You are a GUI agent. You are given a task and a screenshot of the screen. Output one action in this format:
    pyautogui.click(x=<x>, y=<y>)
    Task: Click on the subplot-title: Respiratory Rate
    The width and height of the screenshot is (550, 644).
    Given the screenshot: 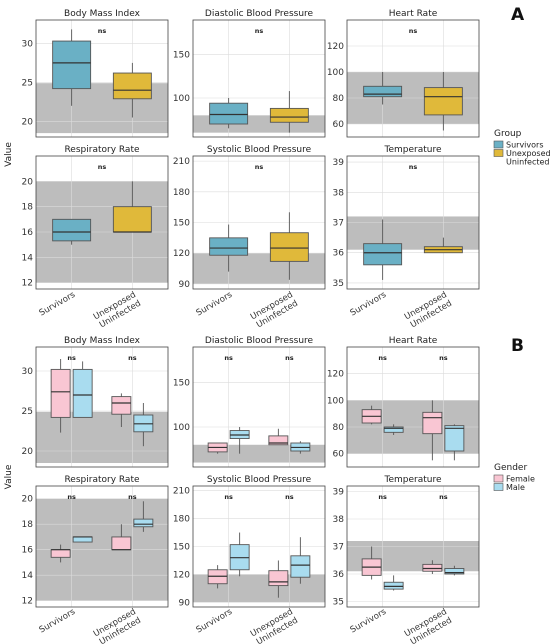 What is the action you would take?
    pyautogui.click(x=102, y=150)
    